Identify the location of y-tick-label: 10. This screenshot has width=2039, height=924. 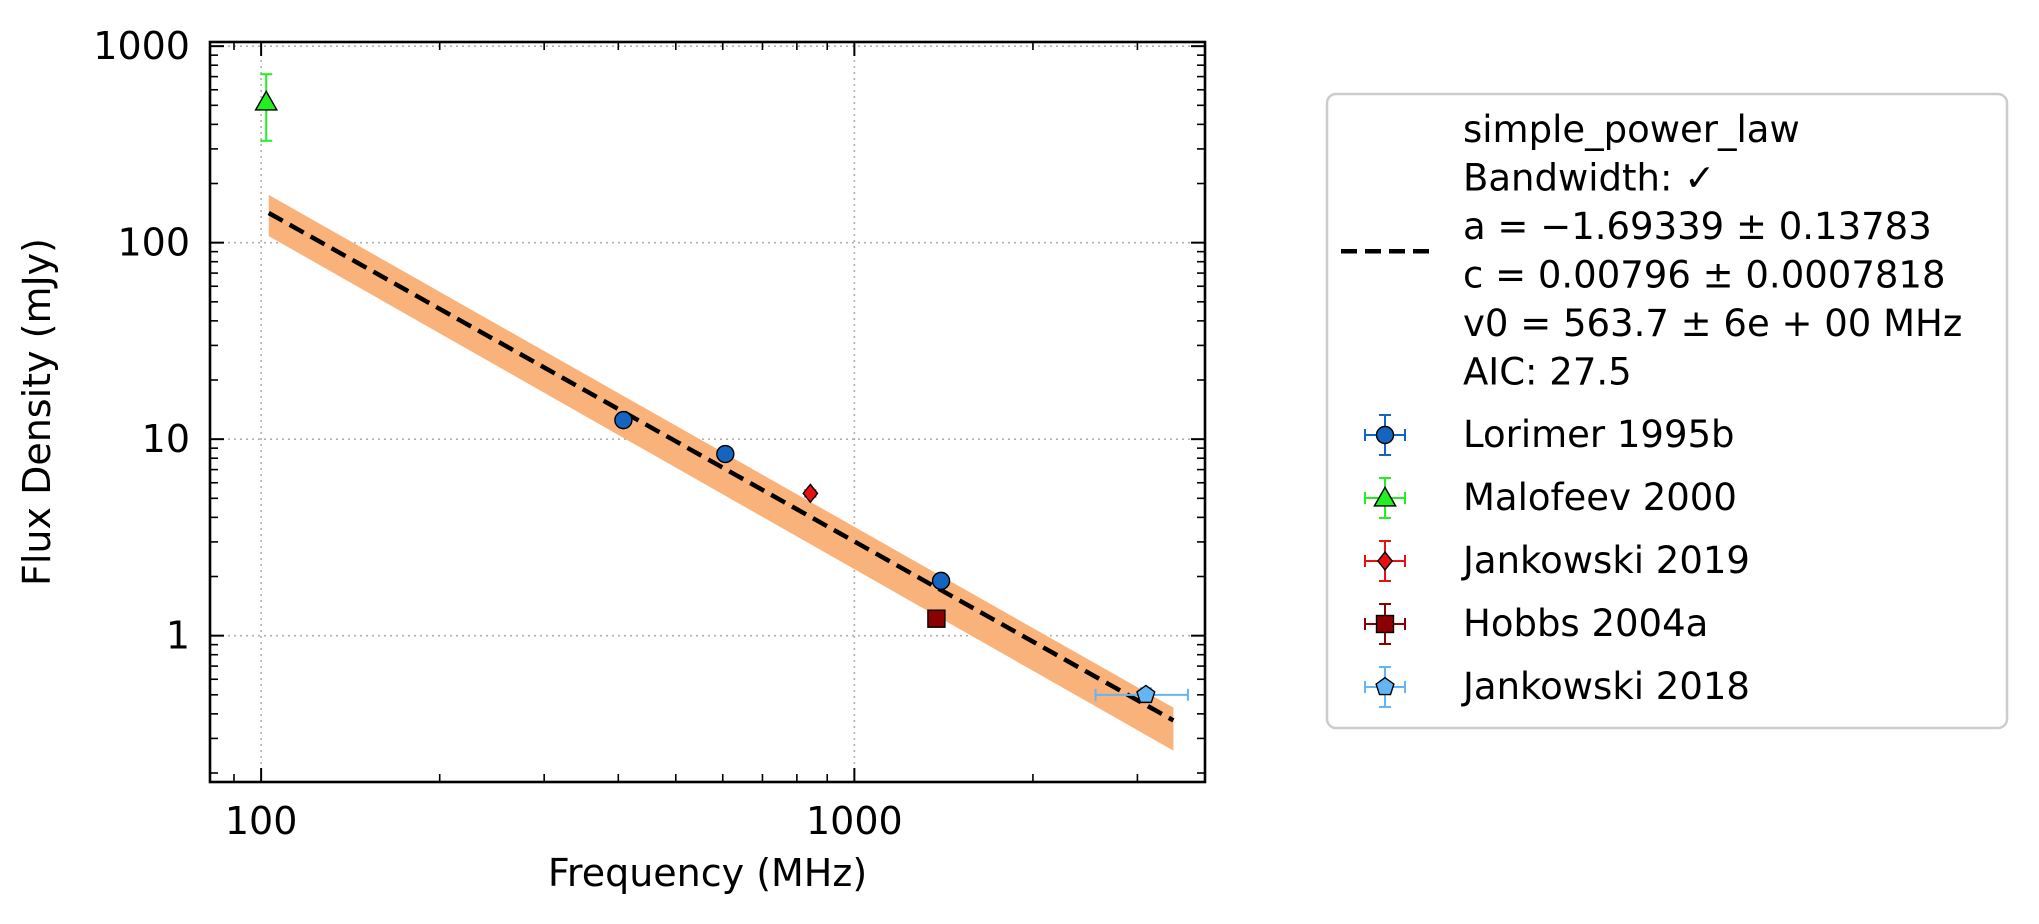
(166, 439).